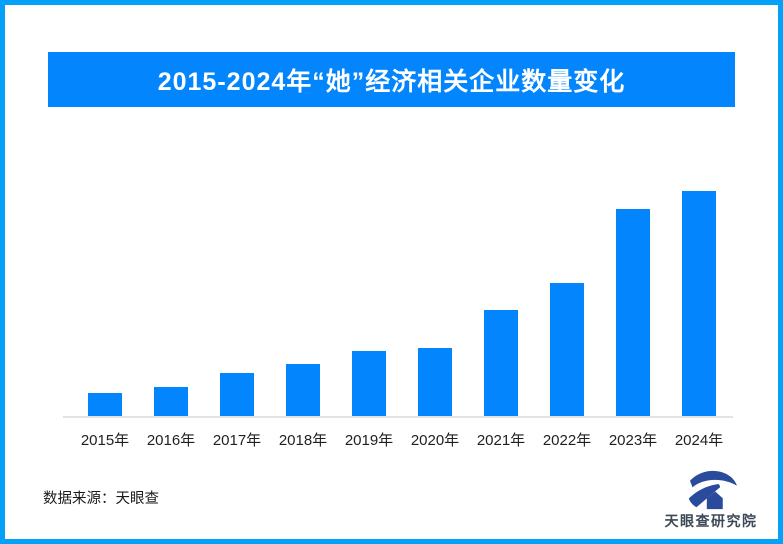  Describe the element at coordinates (101, 499) in the screenshot. I see `data-source-note: 数据来源：天眼查` at that location.